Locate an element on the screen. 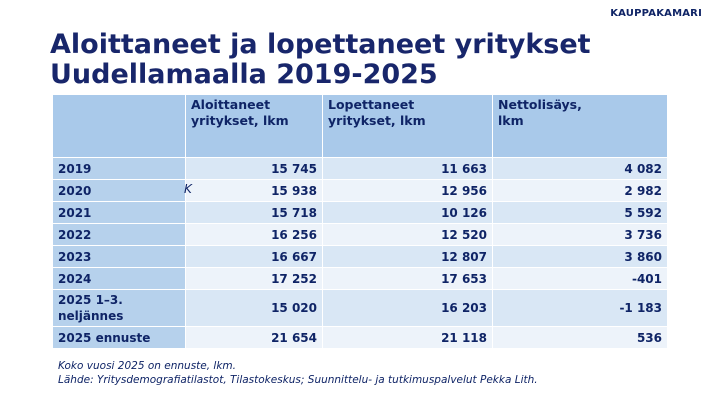  note: Koko vuosi 2025 on ennuste, lkm. is located at coordinates (147, 366).